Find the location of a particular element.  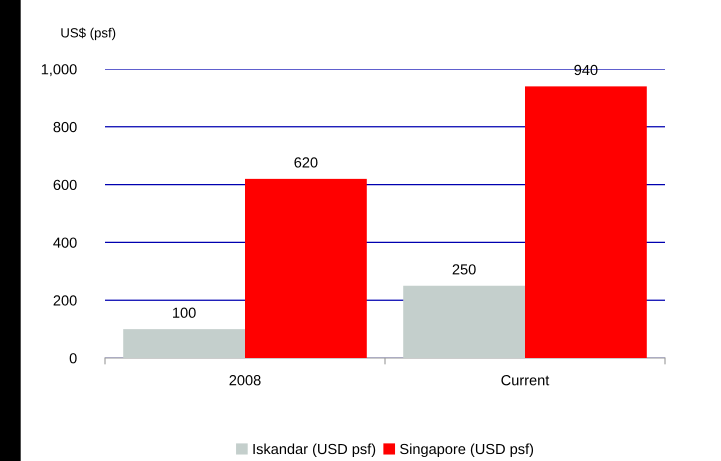

data-label: 100 is located at coordinates (184, 313).